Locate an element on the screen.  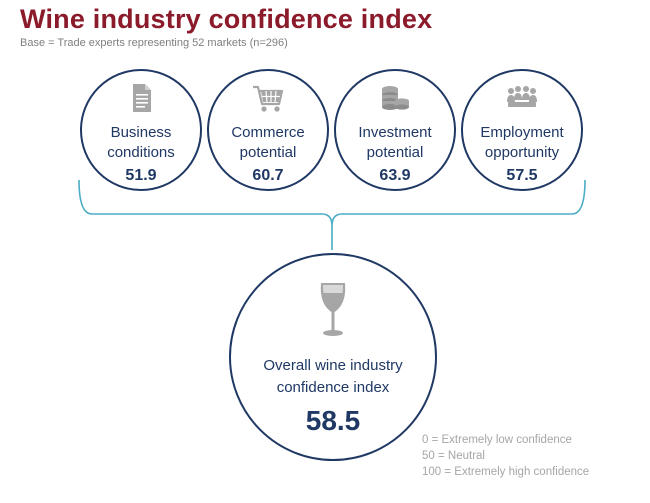
investment-potential-label: Investment potential is located at coordinates (395, 142).